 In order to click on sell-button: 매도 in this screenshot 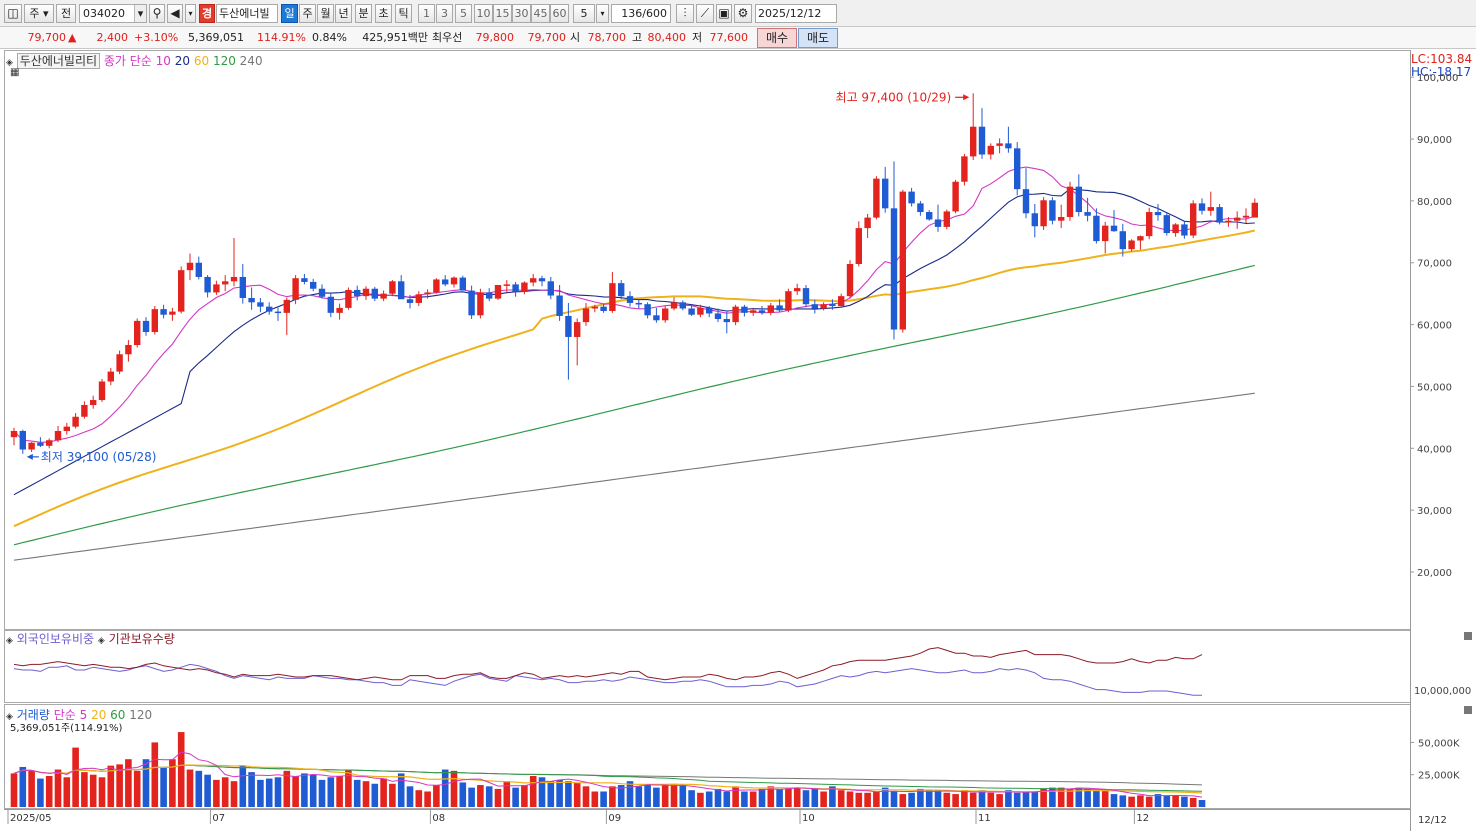, I will do `click(818, 38)`.